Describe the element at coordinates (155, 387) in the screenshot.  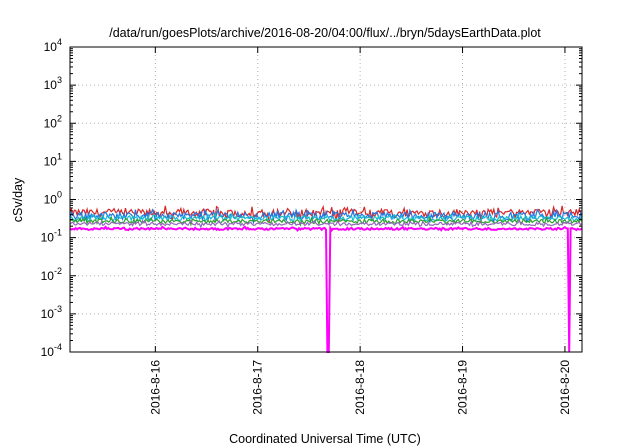
I see `x-tick-label: 2016-8-16` at that location.